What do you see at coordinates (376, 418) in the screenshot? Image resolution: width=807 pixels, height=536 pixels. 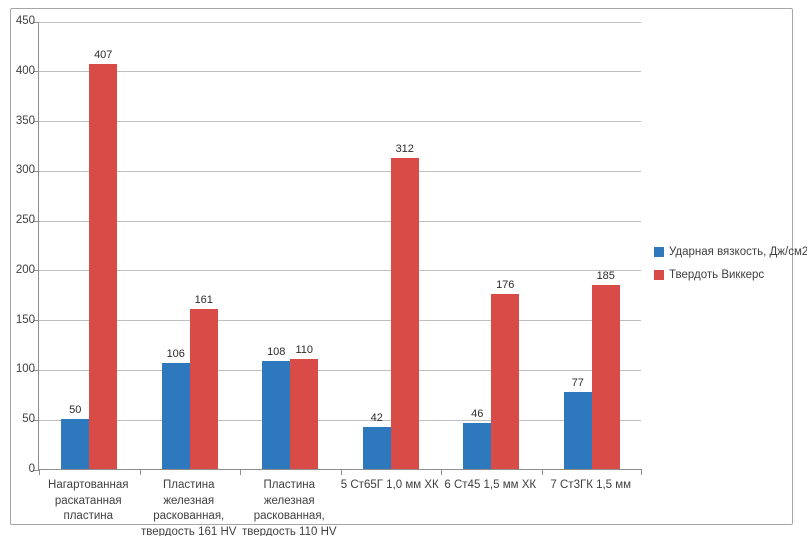 I see `bar-value-label: 42` at bounding box center [376, 418].